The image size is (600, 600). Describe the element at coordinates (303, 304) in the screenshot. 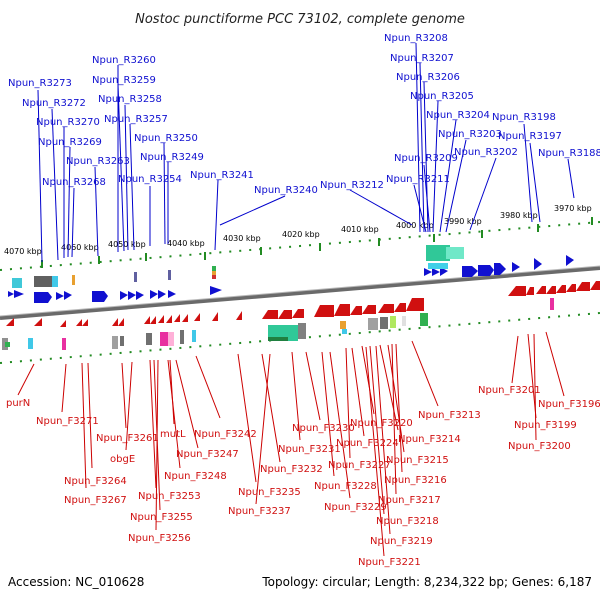

I see `forward-strand-genes` at that location.